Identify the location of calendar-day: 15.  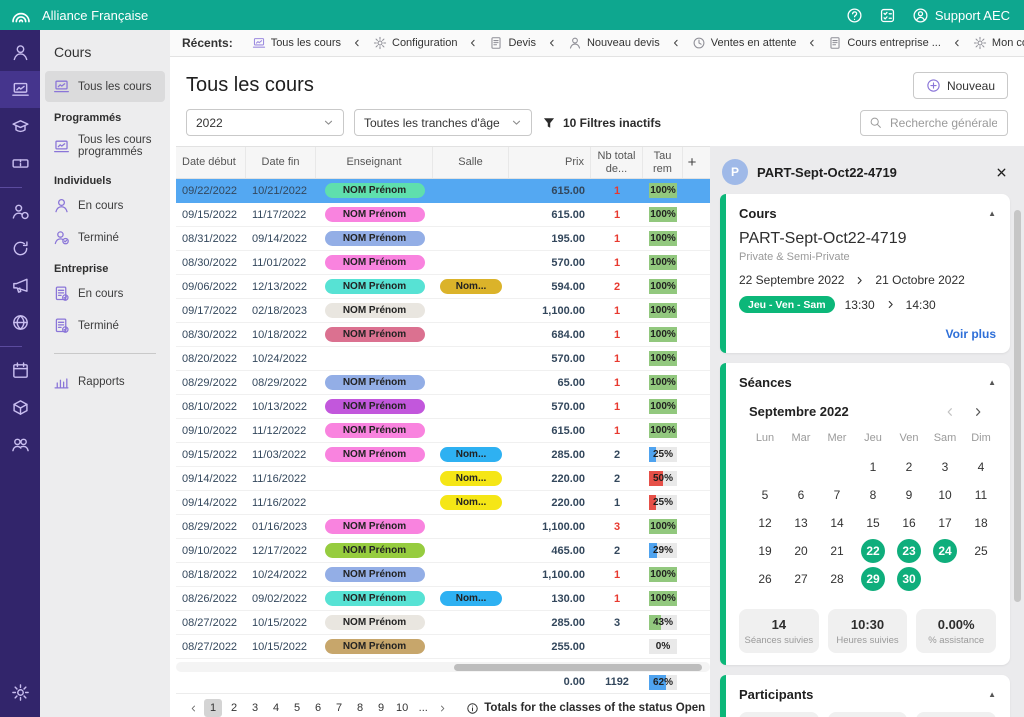
(873, 523).